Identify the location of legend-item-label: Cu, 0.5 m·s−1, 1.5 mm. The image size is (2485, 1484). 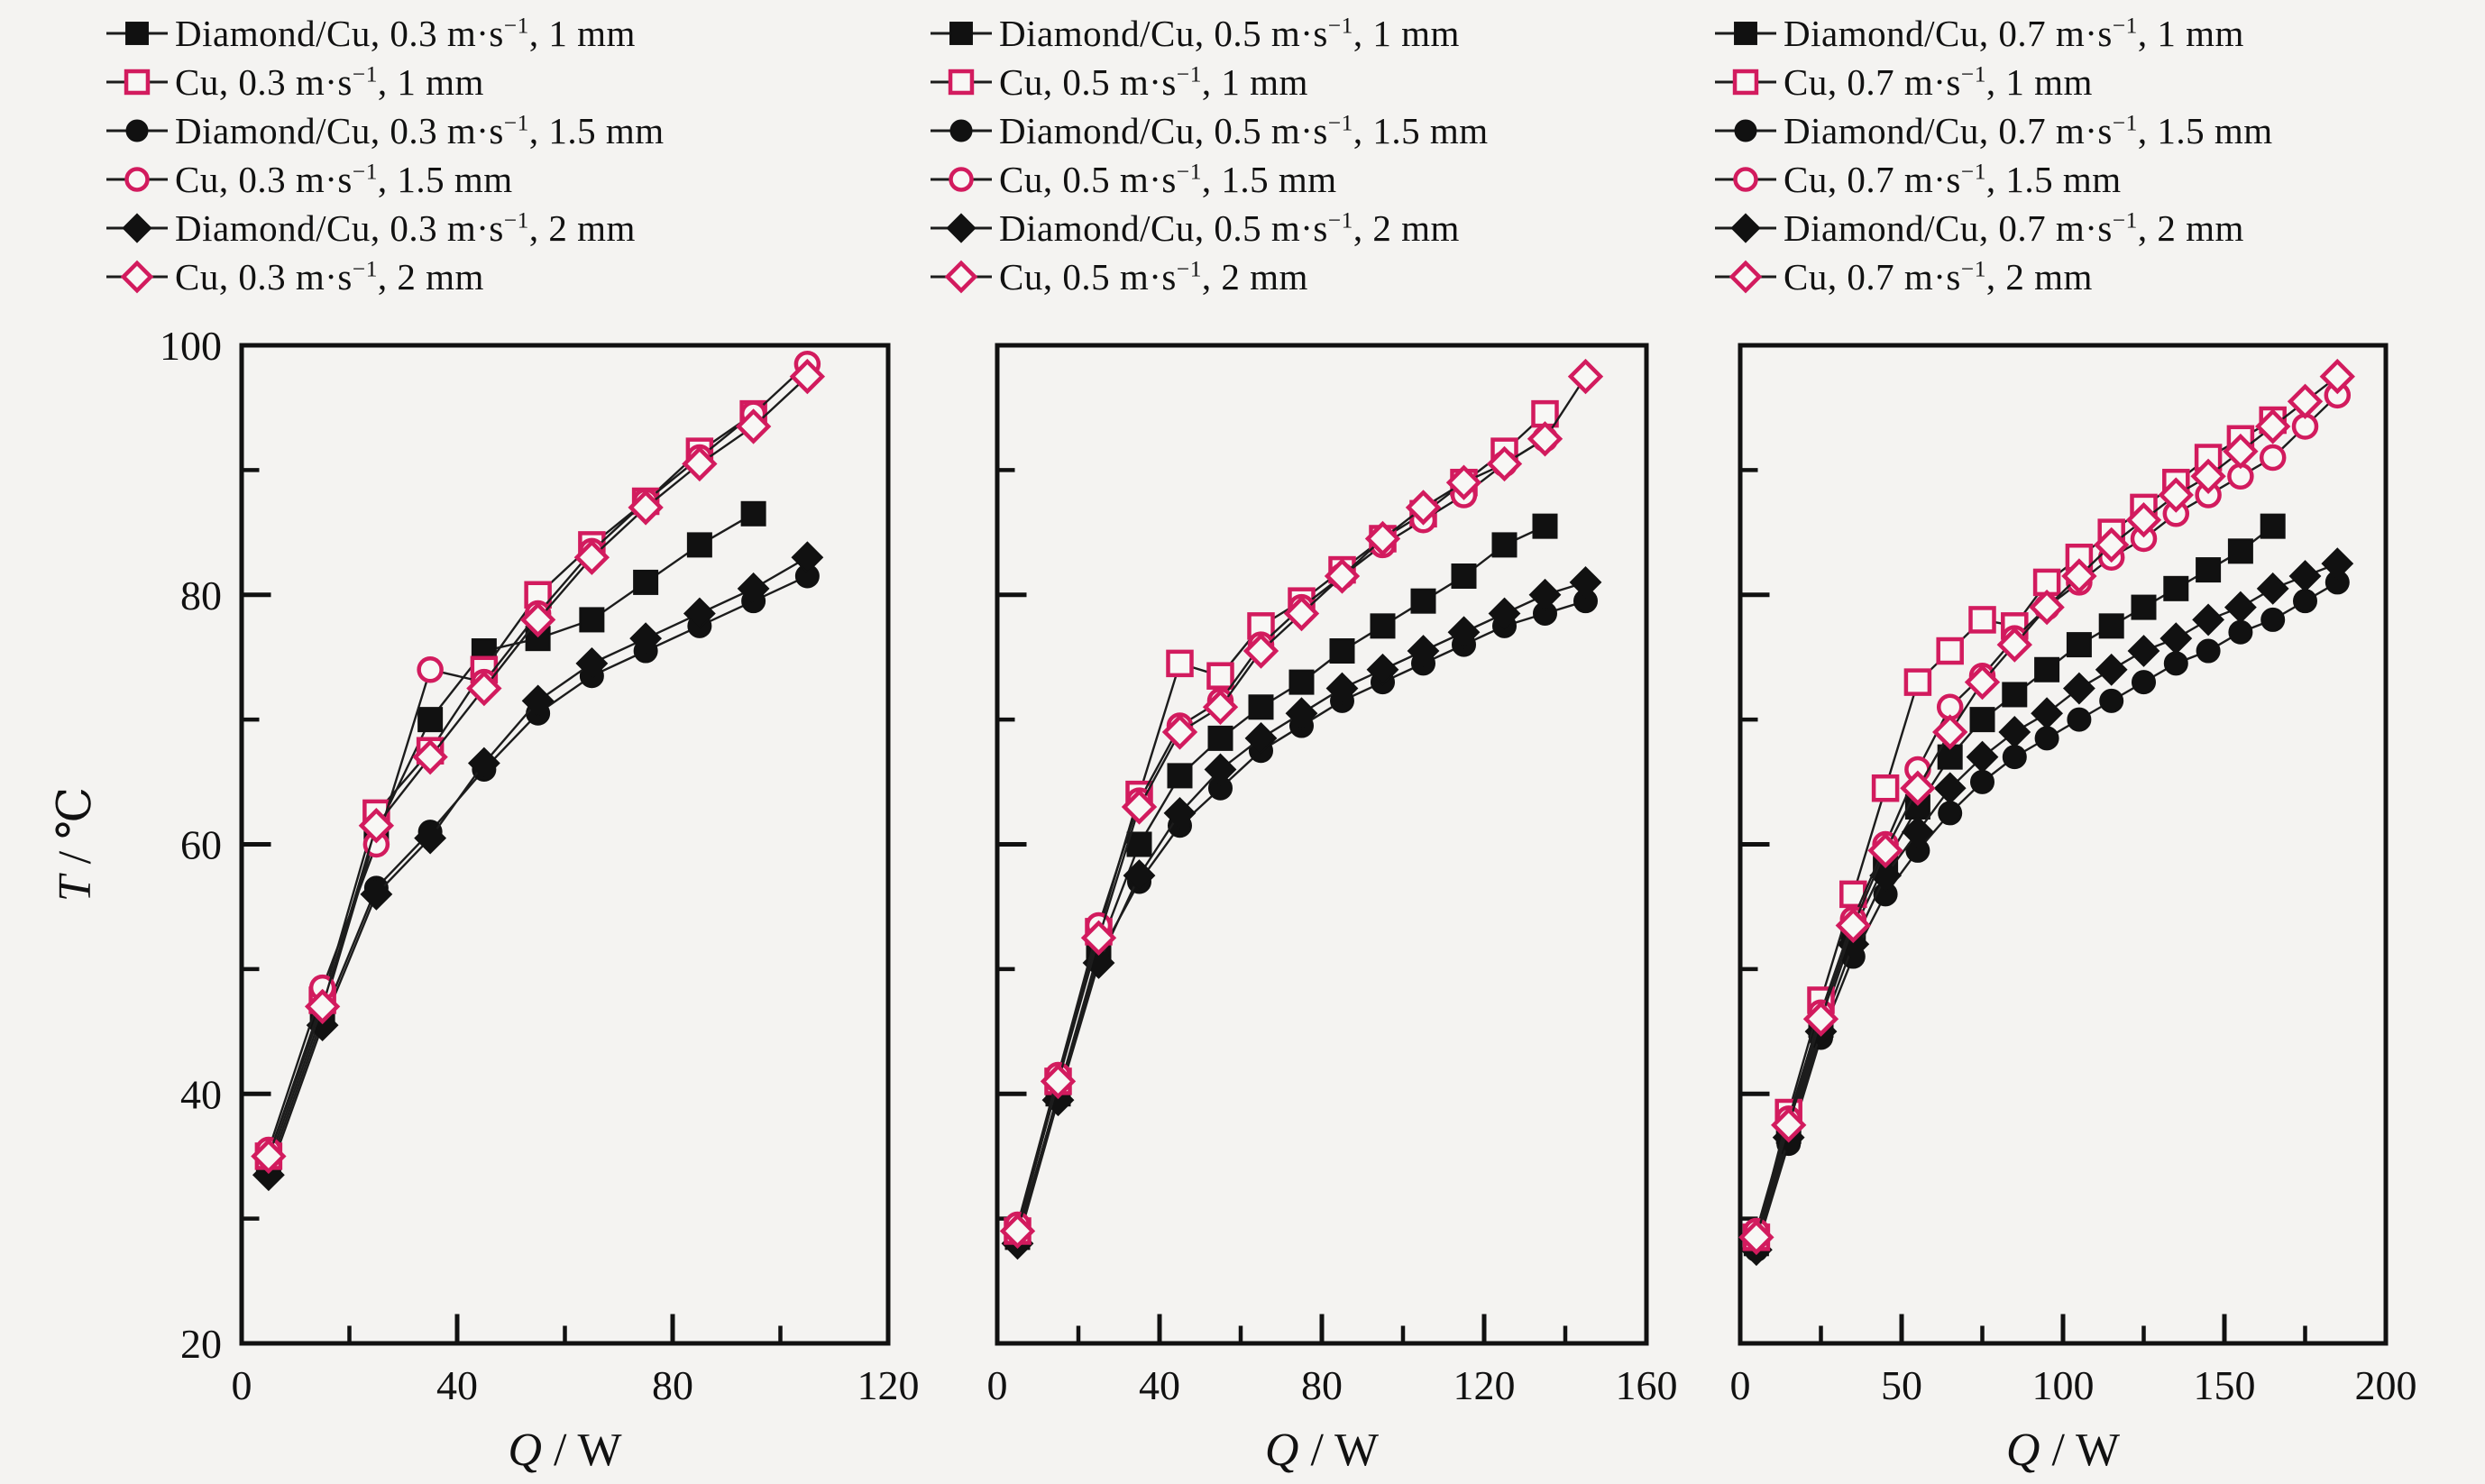
(1168, 179).